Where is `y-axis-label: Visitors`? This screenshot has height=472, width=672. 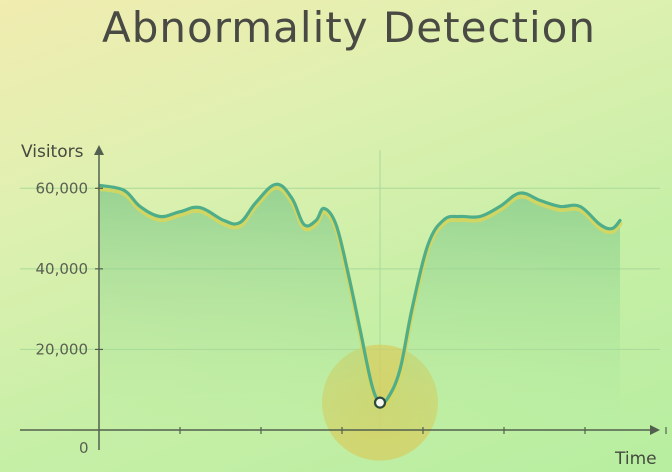
y-axis-label: Visitors is located at coordinates (52, 152).